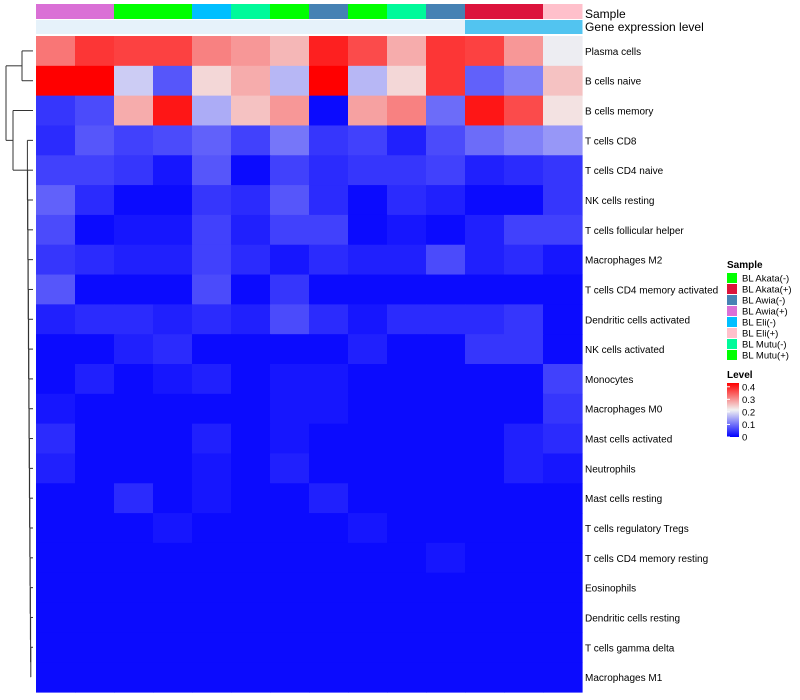  What do you see at coordinates (619, 112) in the screenshot?
I see `row-label: B cells memory` at bounding box center [619, 112].